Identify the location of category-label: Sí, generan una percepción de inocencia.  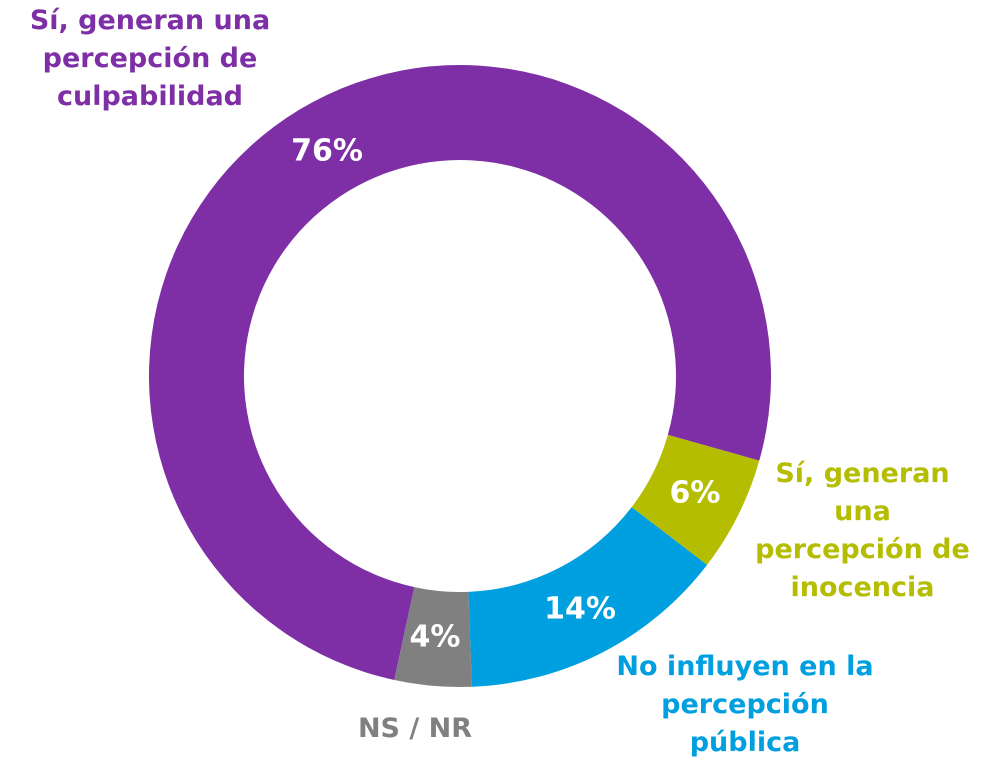
(862, 530).